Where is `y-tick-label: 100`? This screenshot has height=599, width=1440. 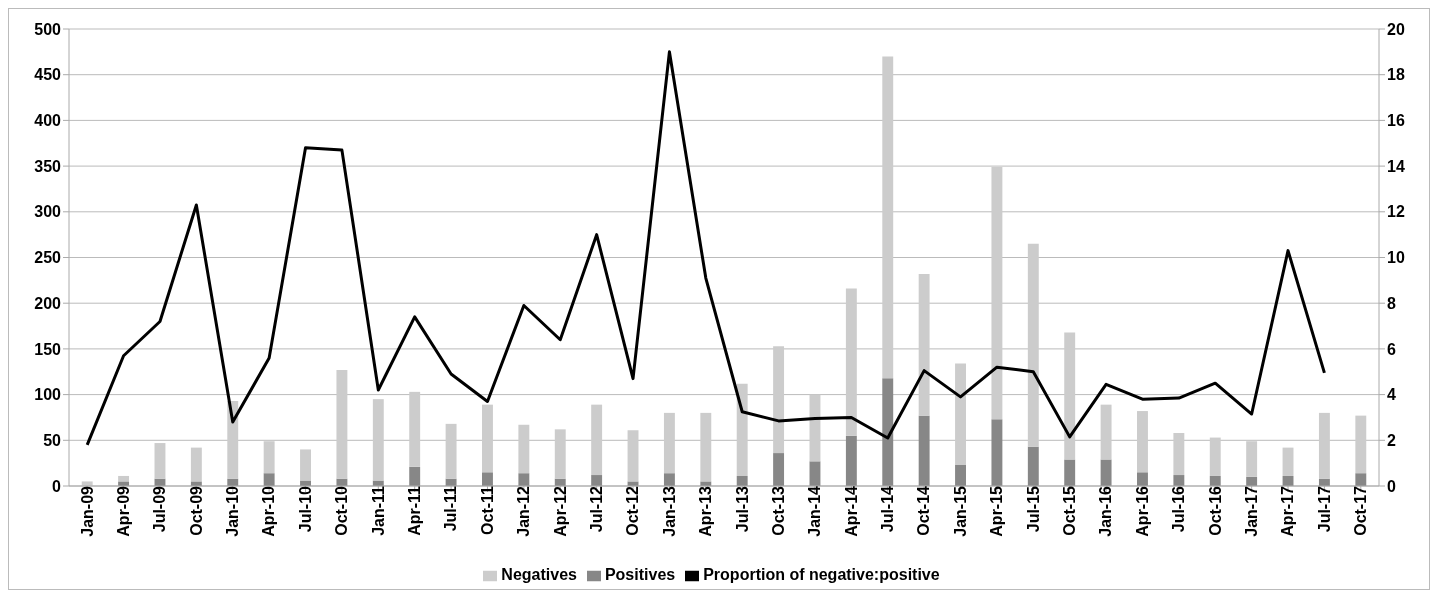 y-tick-label: 100 is located at coordinates (48, 395).